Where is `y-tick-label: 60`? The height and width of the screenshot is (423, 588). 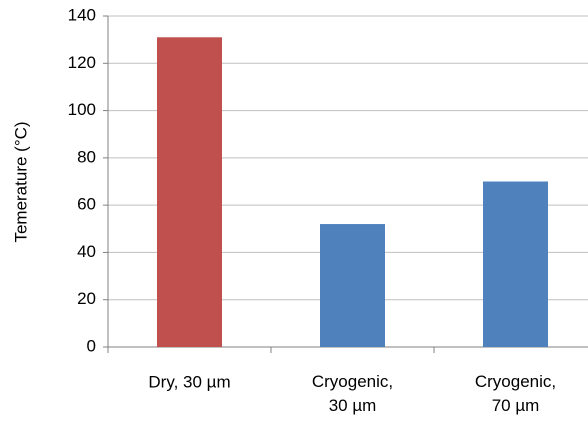
y-tick-label: 60 is located at coordinates (86, 204).